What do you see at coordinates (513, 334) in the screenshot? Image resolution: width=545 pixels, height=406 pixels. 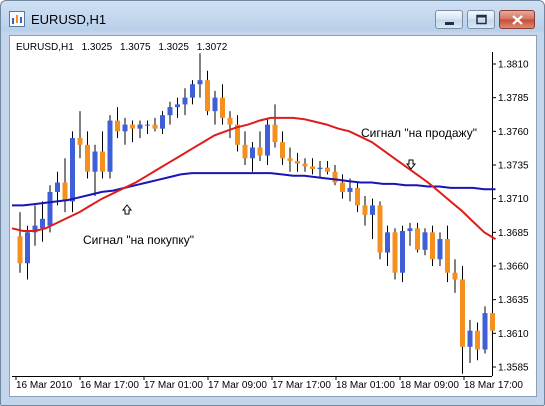 I see `y-tick-label: 1.3610` at bounding box center [513, 334].